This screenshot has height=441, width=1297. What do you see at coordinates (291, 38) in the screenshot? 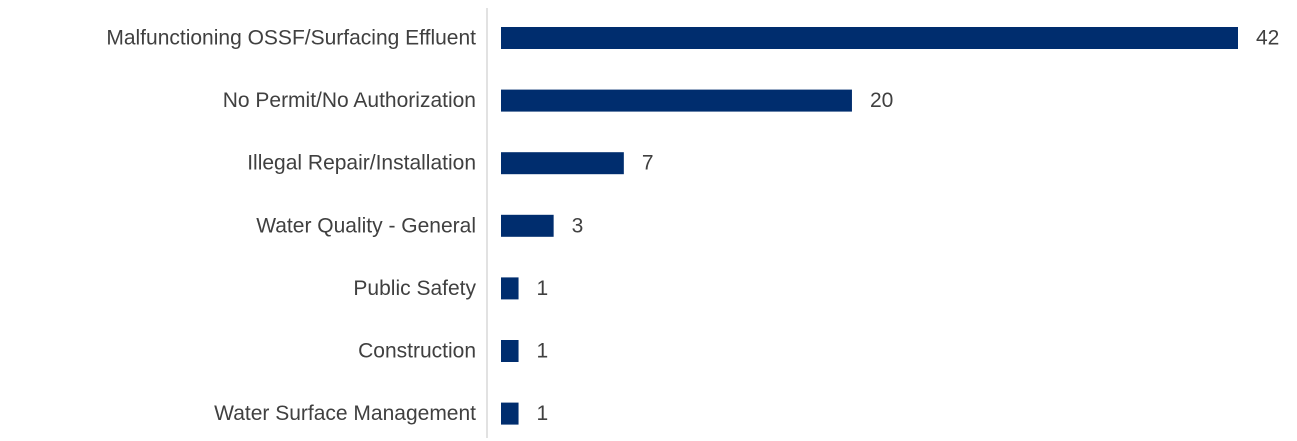
I see `category-label: Malfunctioning OSSF/Surfacing Effluent` at bounding box center [291, 38].